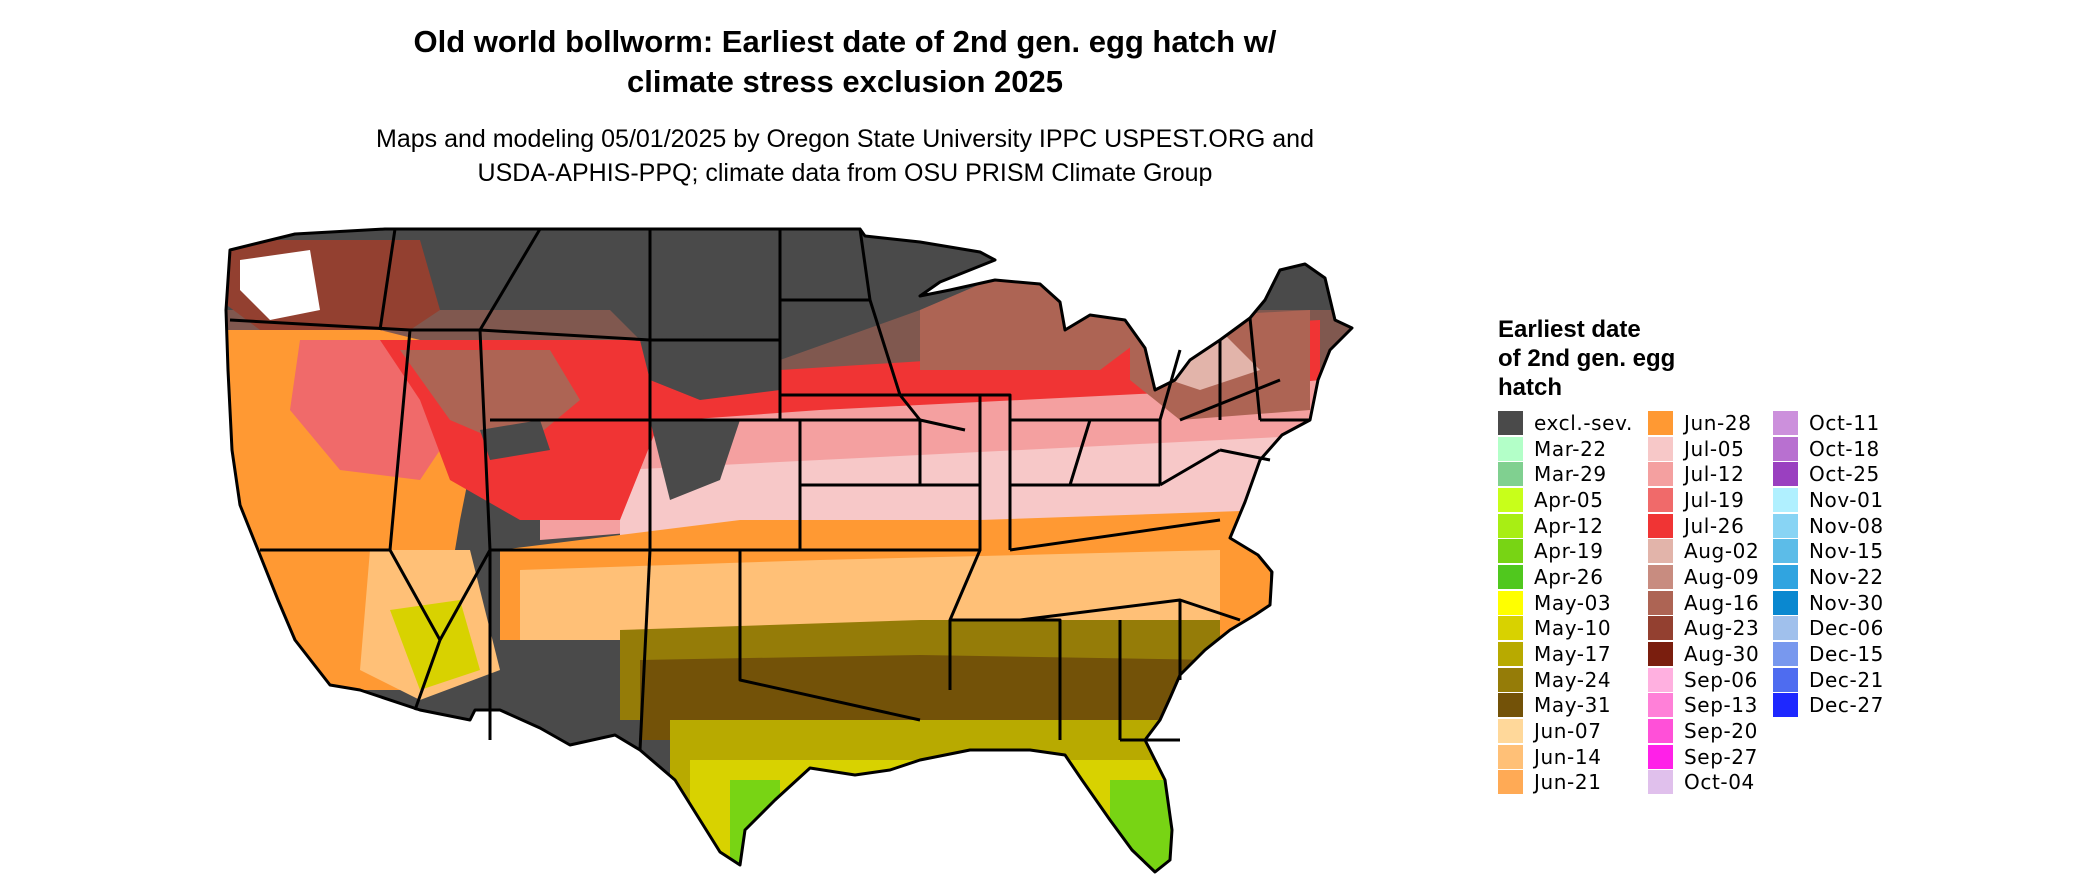 The image size is (2100, 892). Describe the element at coordinates (1721, 756) in the screenshot. I see `legend-label: Sep-27` at that location.